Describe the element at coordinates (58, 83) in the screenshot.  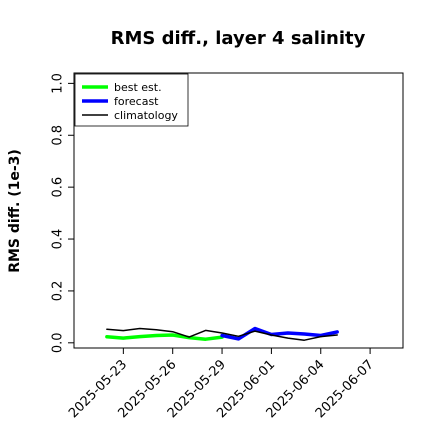
I see `y-tick-label: 1.0` at that location.